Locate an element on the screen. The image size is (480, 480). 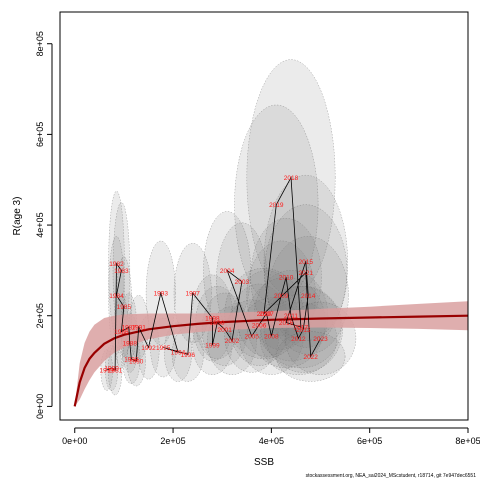
year-label-1987: 1987 is located at coordinates (129, 328).